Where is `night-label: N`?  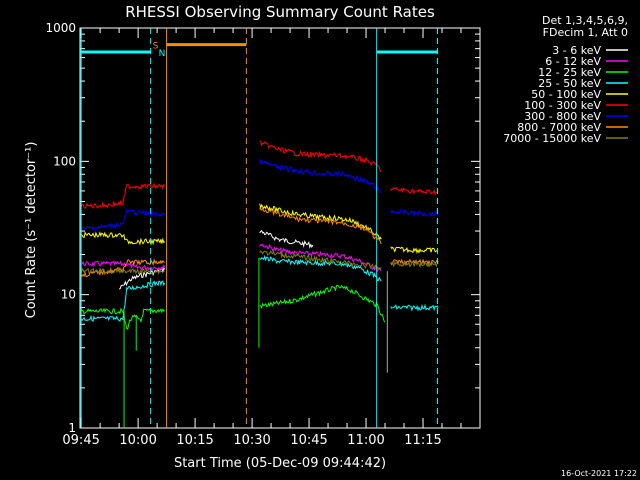 night-label: N is located at coordinates (162, 54).